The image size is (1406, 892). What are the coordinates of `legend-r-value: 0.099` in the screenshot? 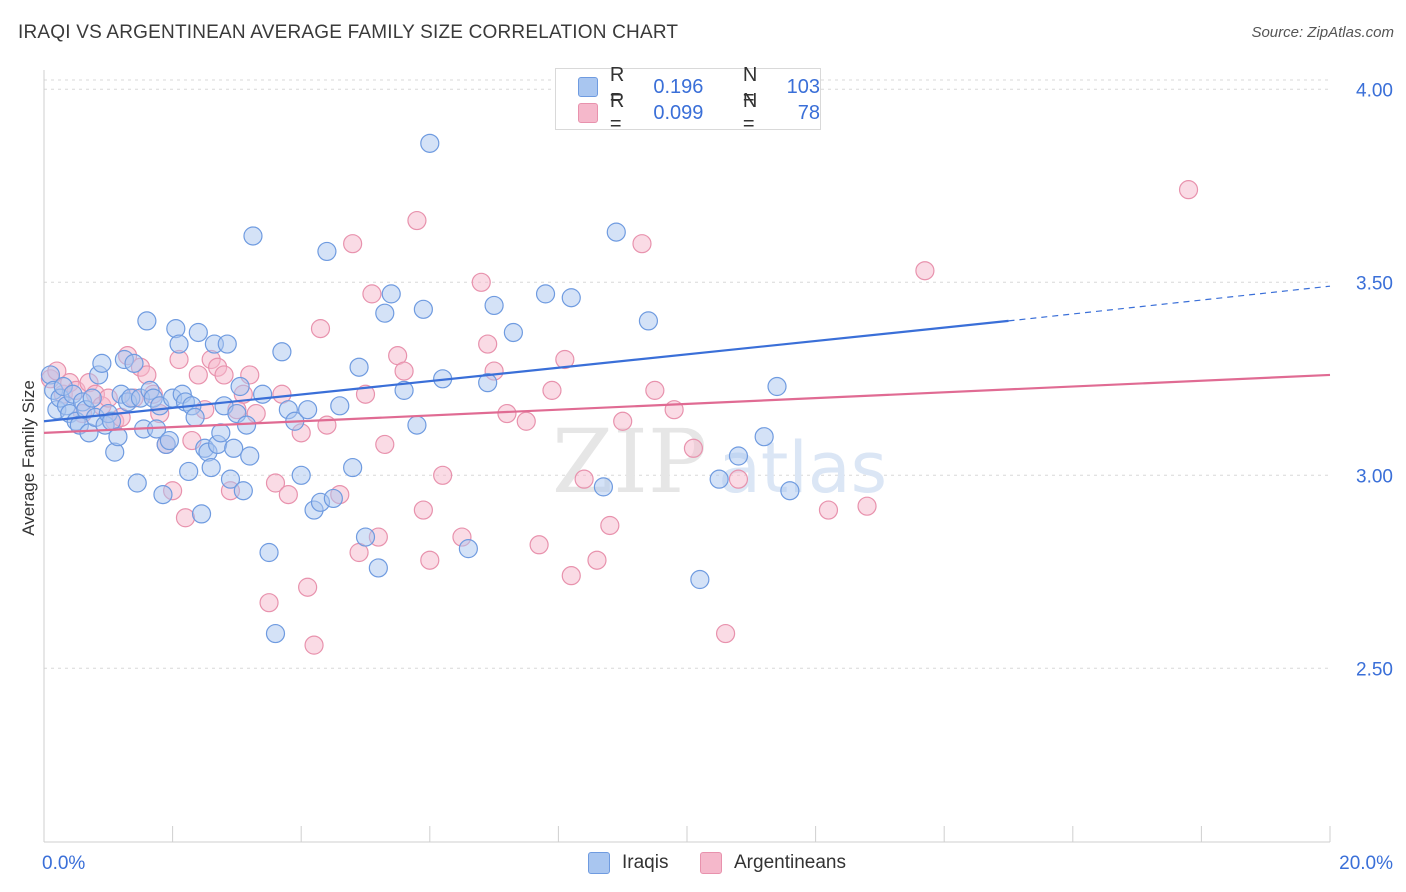 It's located at (678, 112).